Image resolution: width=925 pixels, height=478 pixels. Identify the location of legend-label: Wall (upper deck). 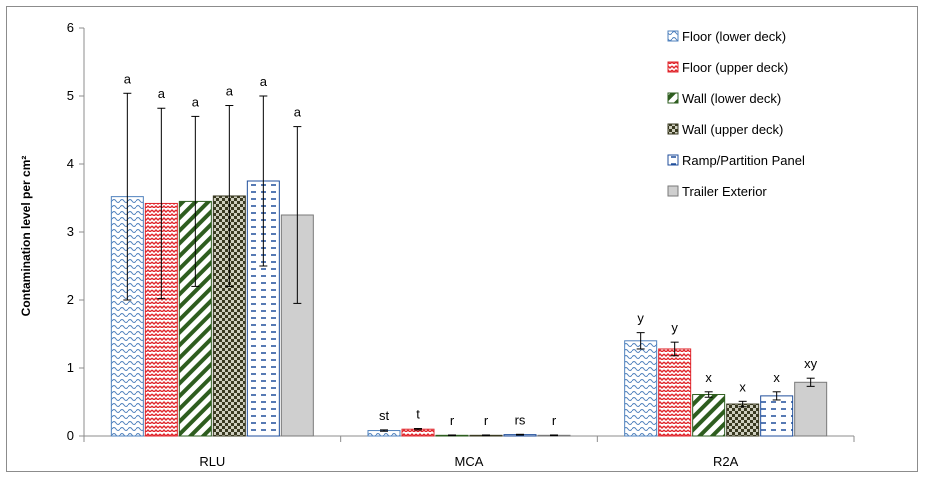
(732, 129).